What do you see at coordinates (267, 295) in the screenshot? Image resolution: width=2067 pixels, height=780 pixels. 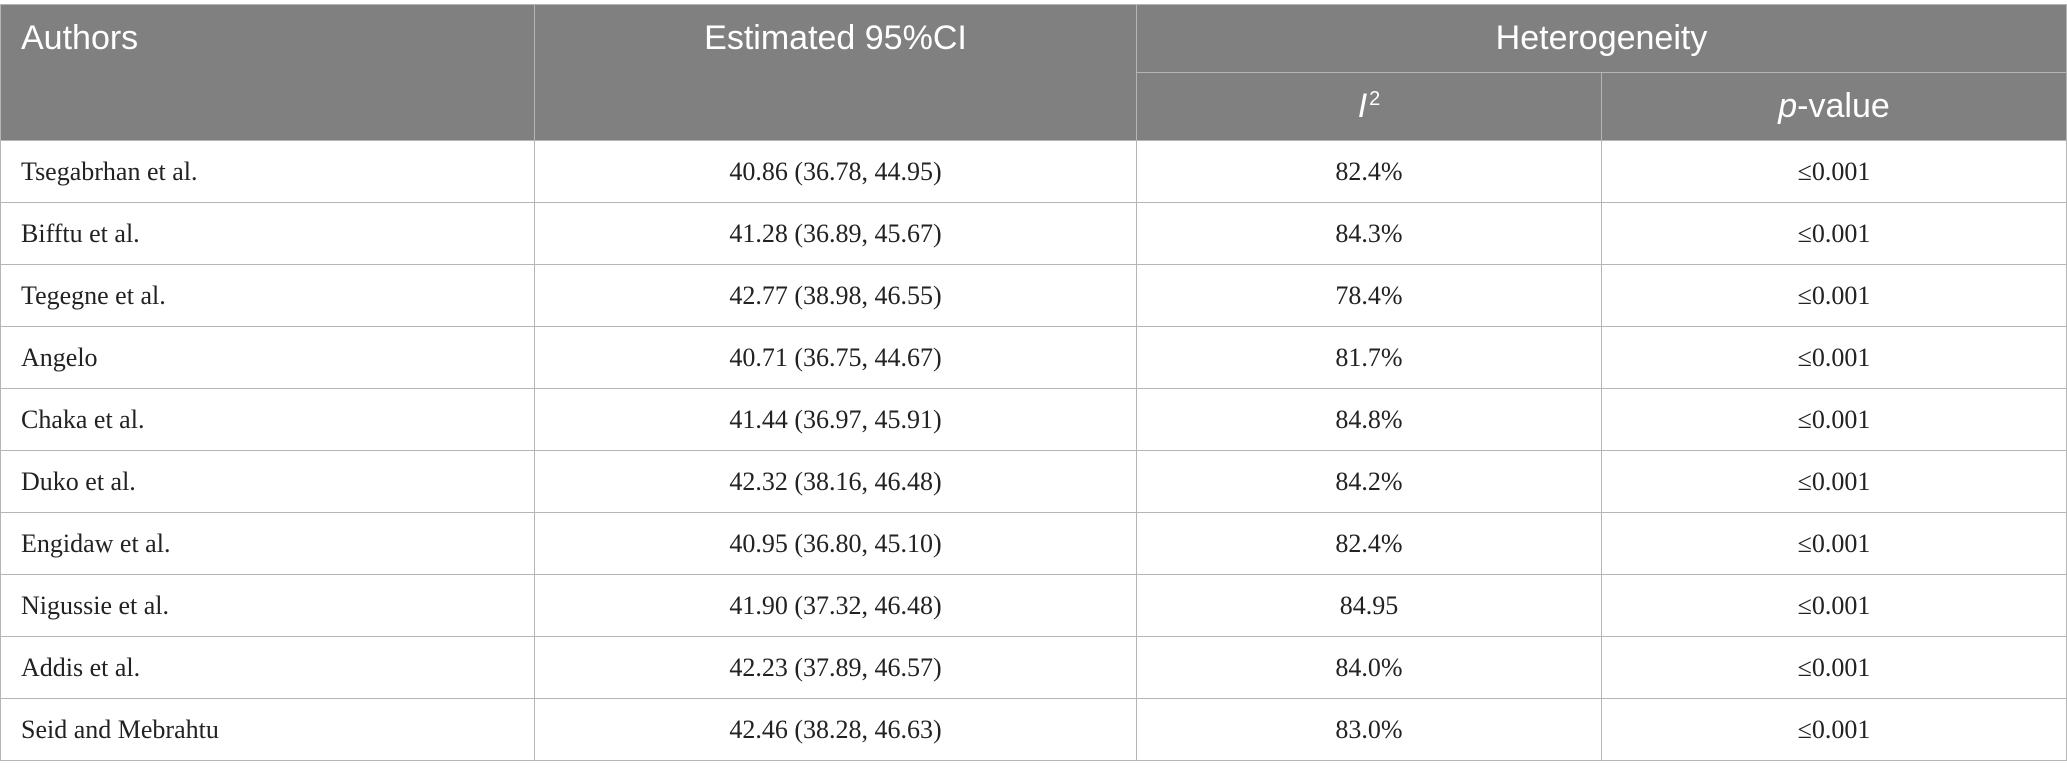 I see `author-cell: Tegegne et al.` at bounding box center [267, 295].